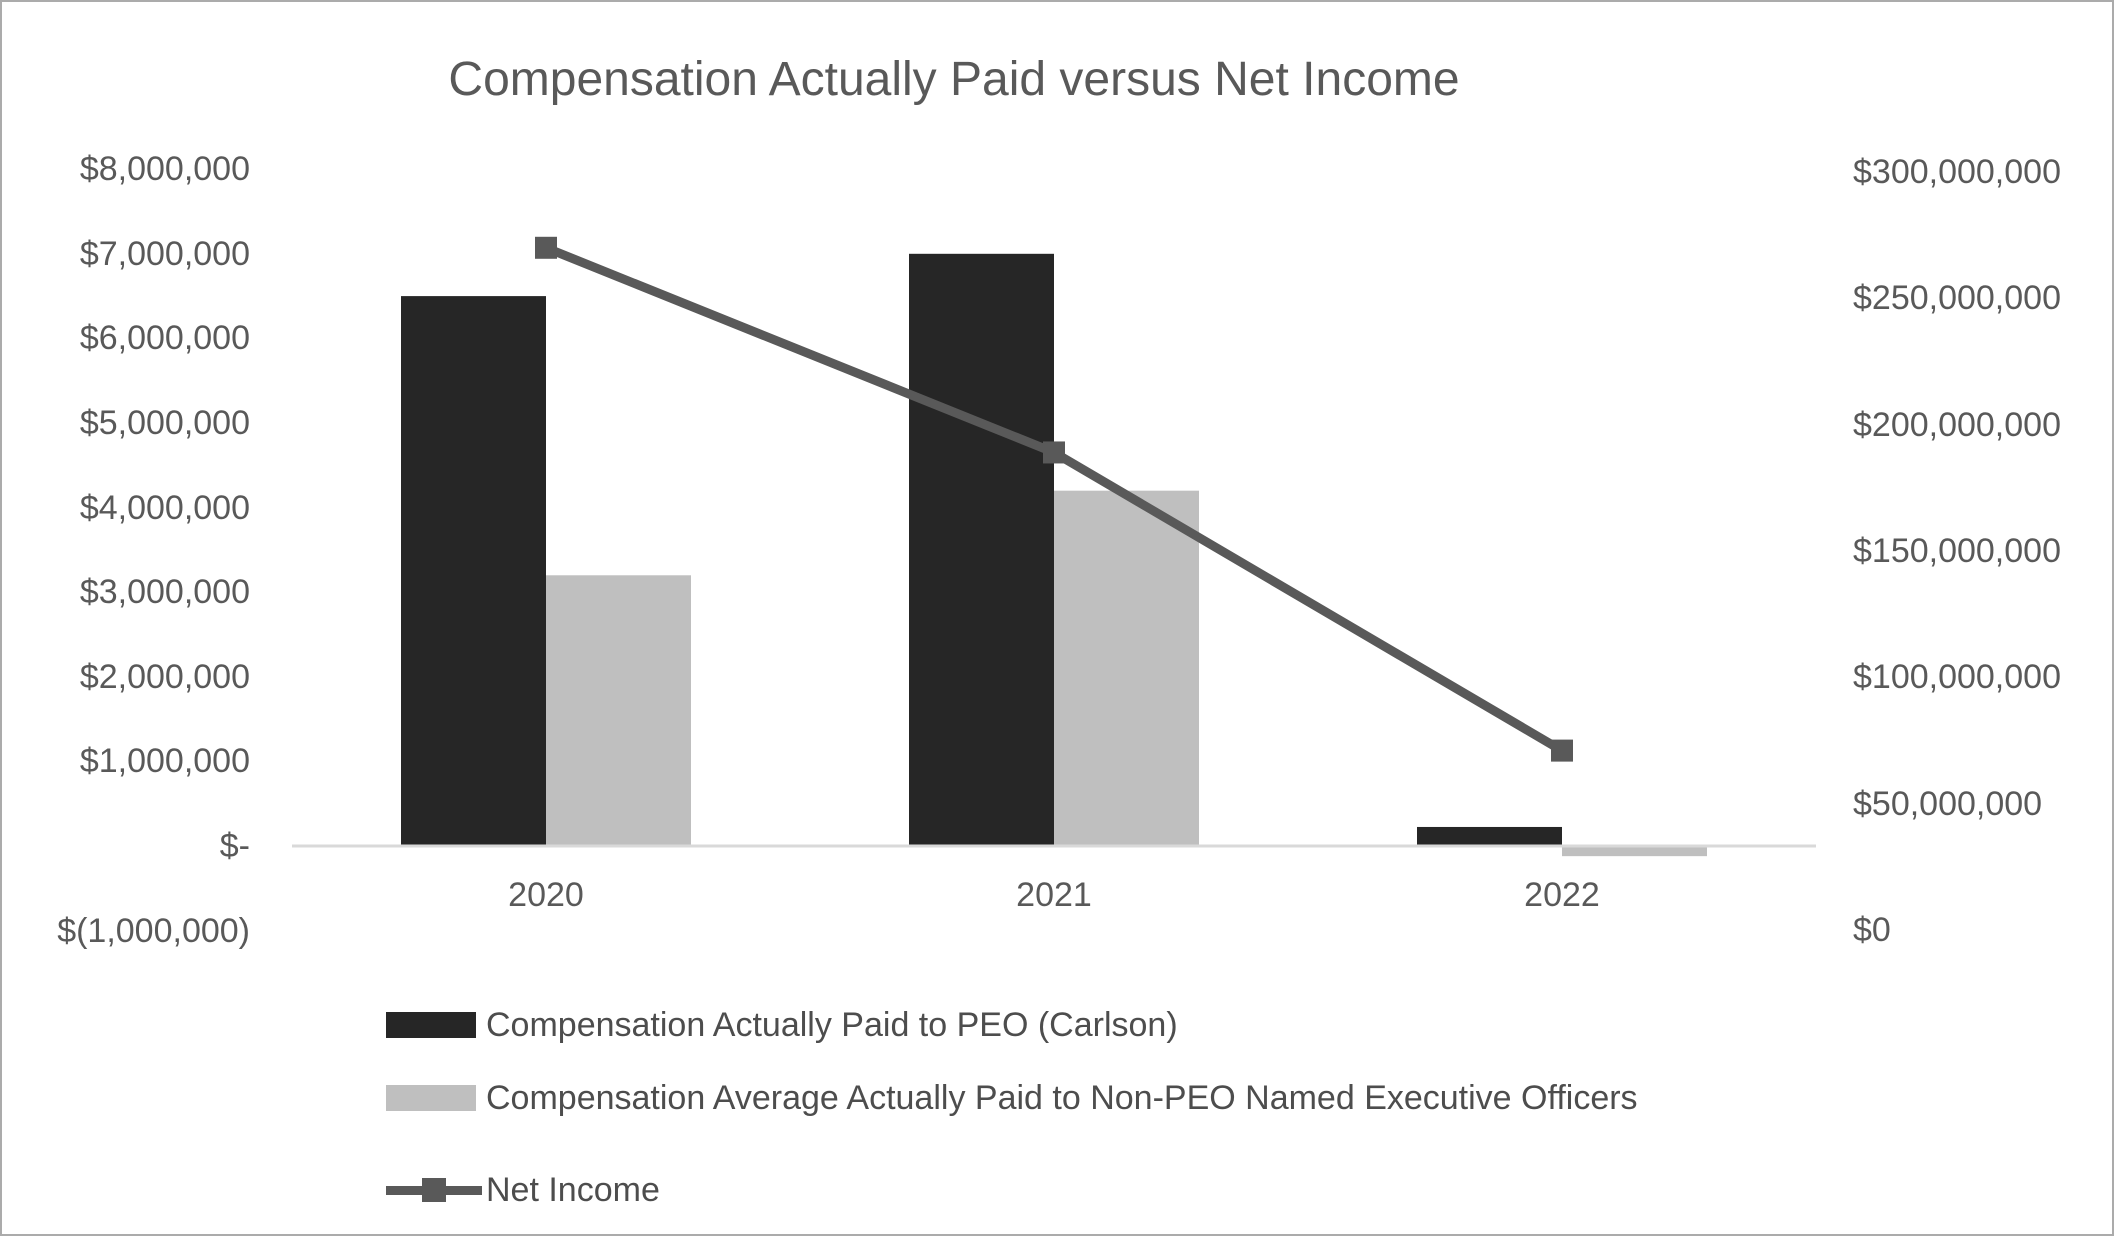 The width and height of the screenshot is (2114, 1236). What do you see at coordinates (1562, 750) in the screenshot?
I see `net-income-marker-2022` at bounding box center [1562, 750].